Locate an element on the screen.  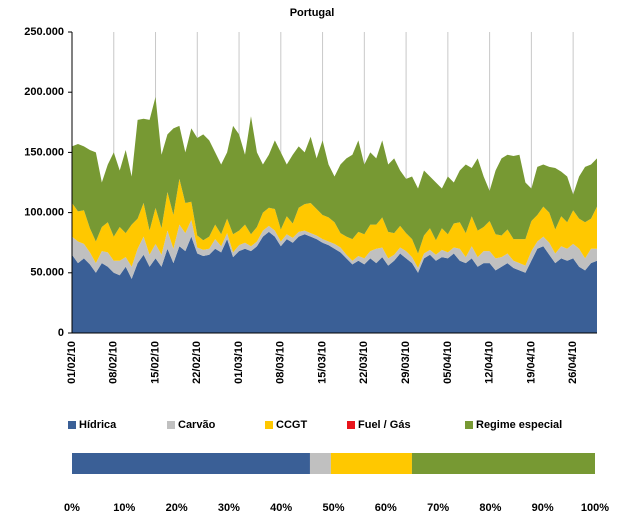
x-tick-label: 01/02/10 is located at coordinates (72, 362).